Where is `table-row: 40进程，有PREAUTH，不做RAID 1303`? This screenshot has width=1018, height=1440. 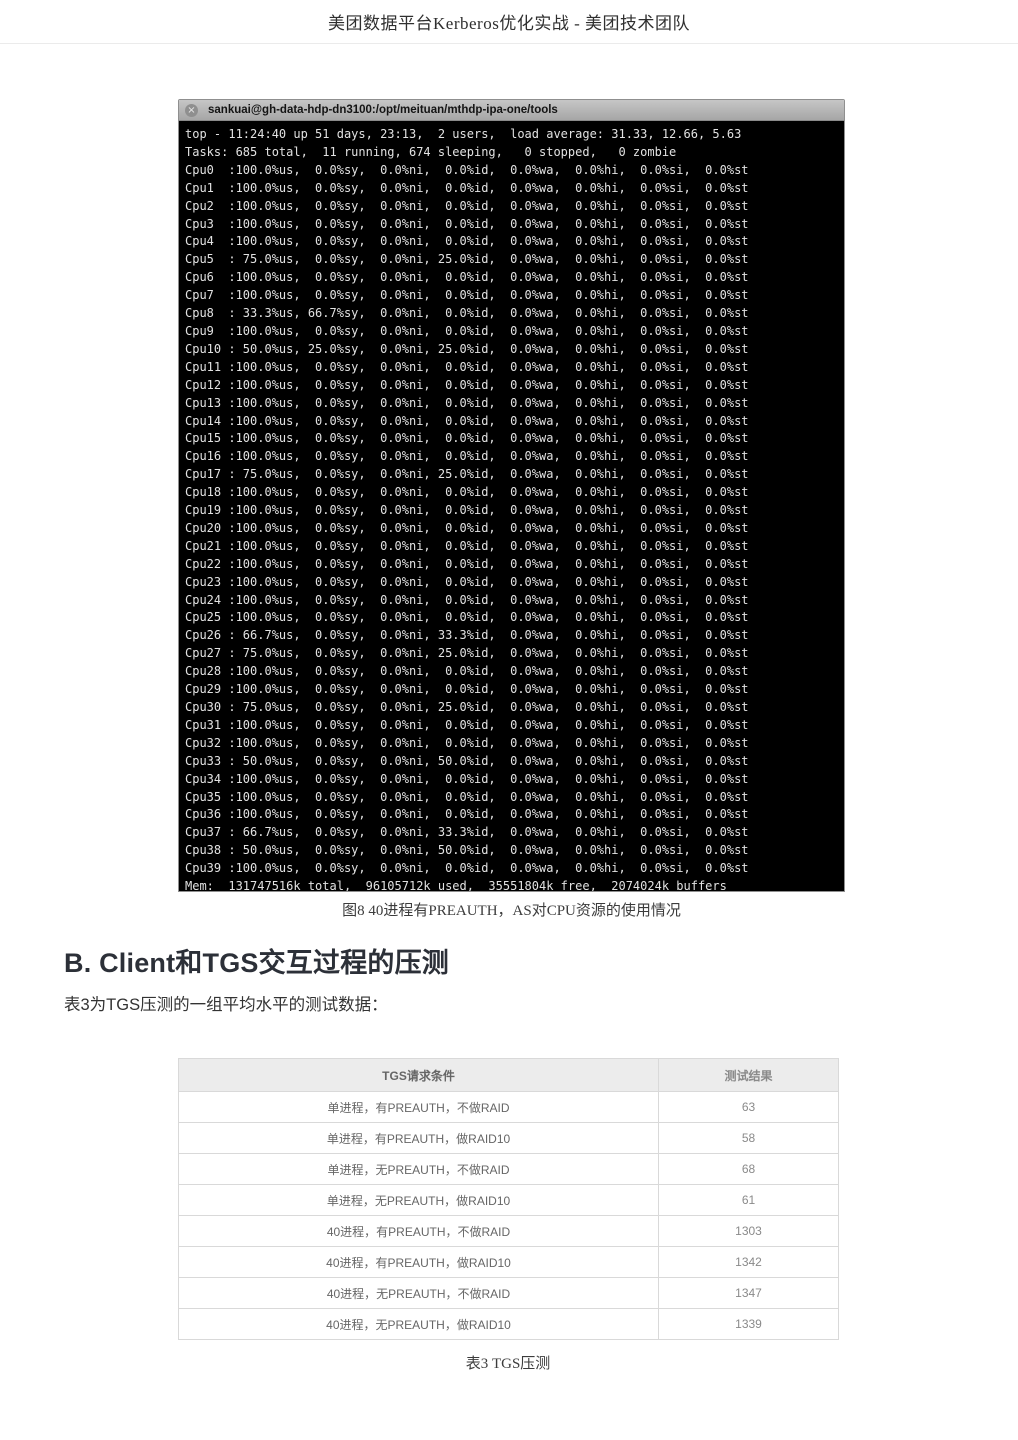 table-row: 40进程，有PREAUTH，不做RAID 1303 is located at coordinates (508, 1231).